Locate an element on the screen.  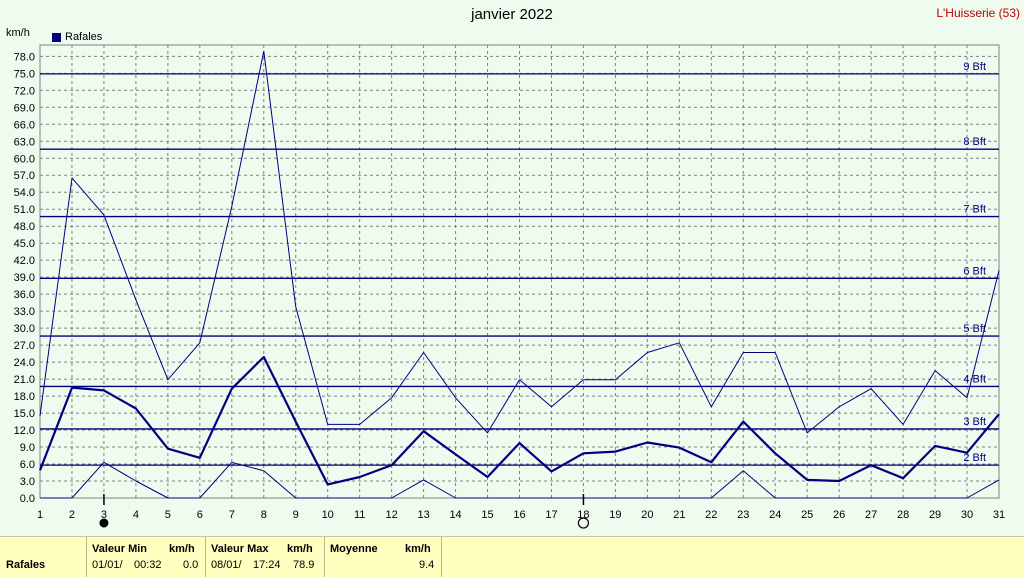
min-value: 0.0 is located at coordinates (191, 565).